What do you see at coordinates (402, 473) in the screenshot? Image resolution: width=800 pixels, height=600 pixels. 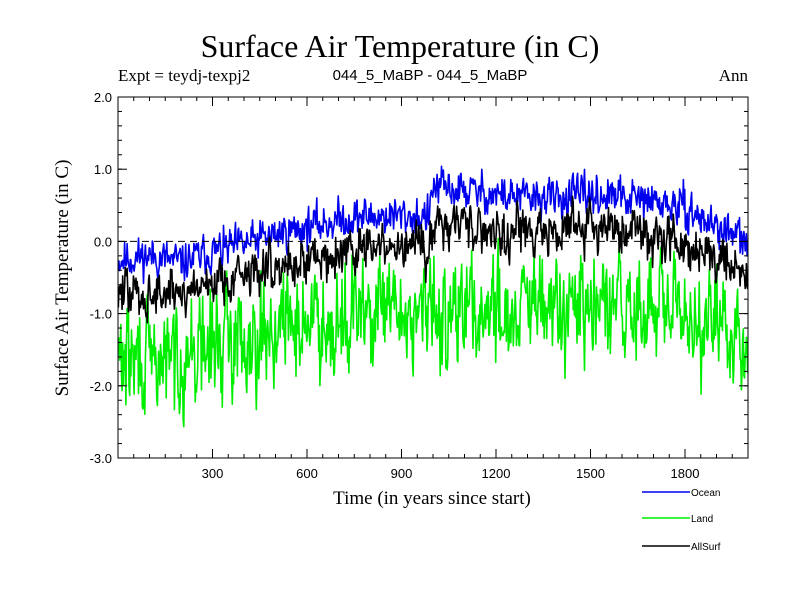 I see `x-tick-label: 900` at bounding box center [402, 473].